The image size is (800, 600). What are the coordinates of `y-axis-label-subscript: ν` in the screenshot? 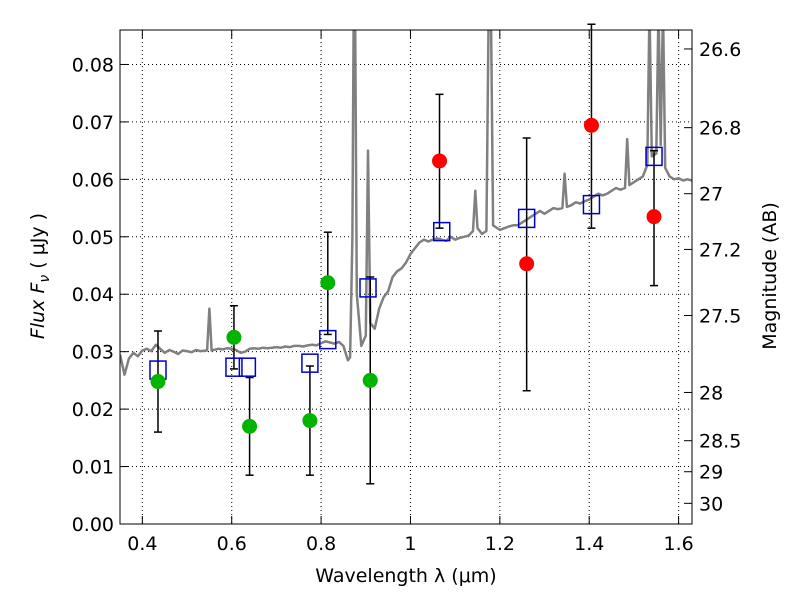 It's located at (45, 279).